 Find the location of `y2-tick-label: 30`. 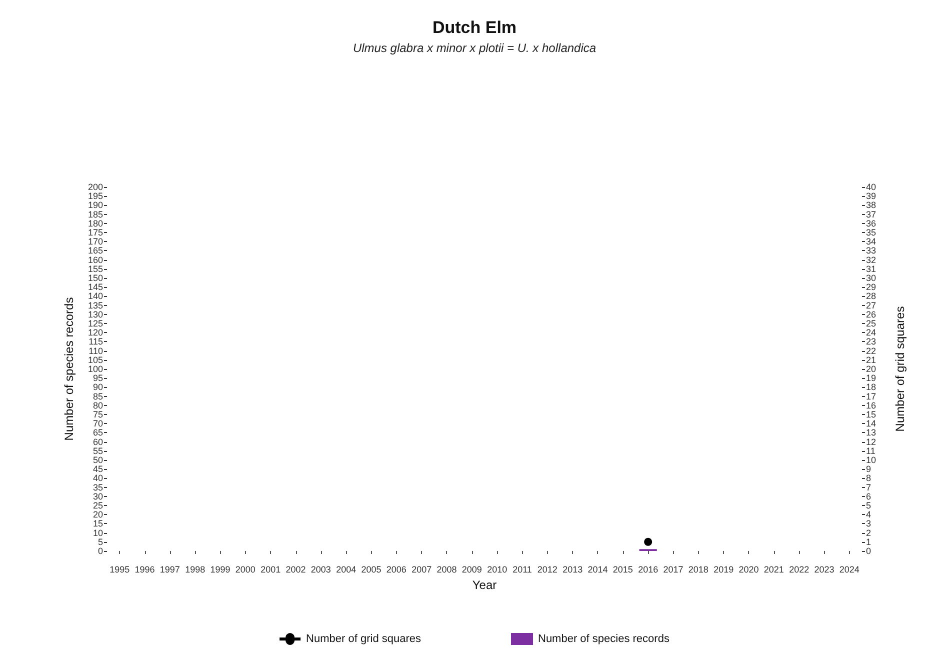

y2-tick-label: 30 is located at coordinates (871, 278).